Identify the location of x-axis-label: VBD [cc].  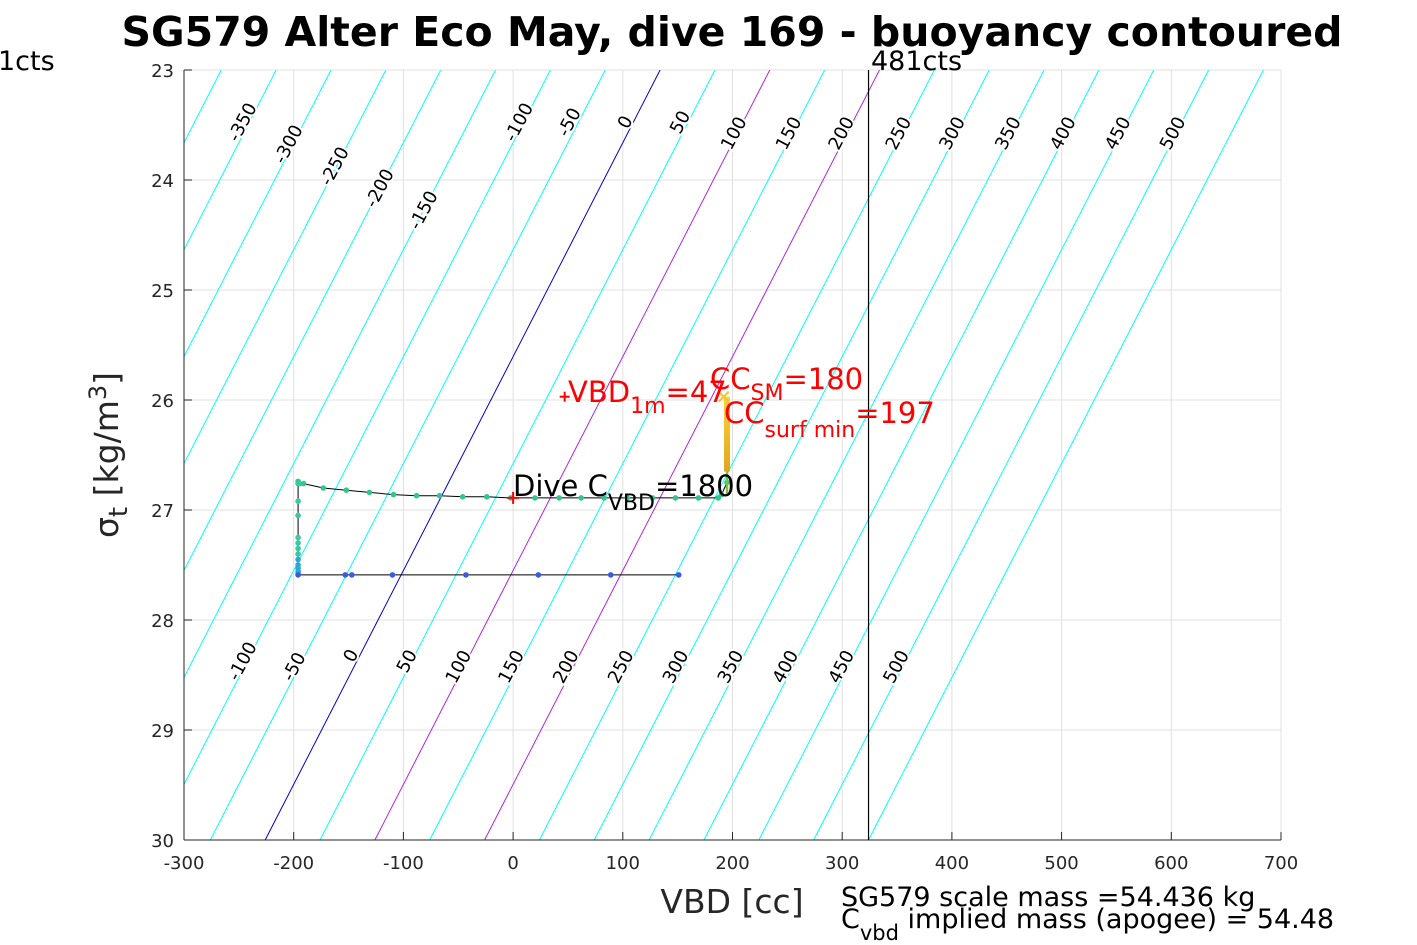
(731, 901).